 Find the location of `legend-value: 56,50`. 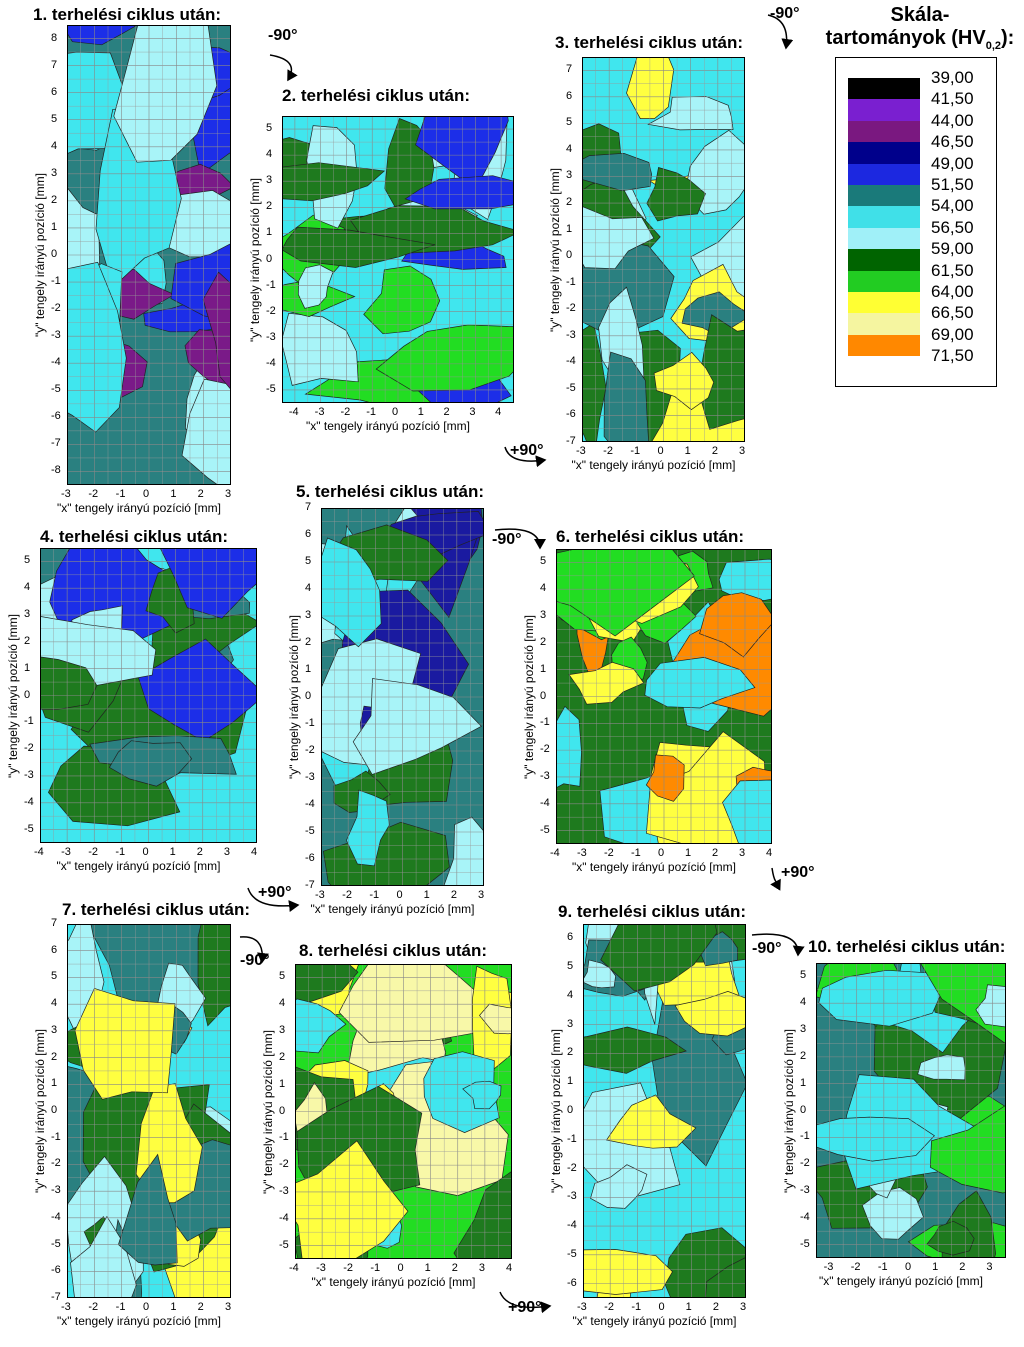

legend-value: 56,50 is located at coordinates (952, 227).